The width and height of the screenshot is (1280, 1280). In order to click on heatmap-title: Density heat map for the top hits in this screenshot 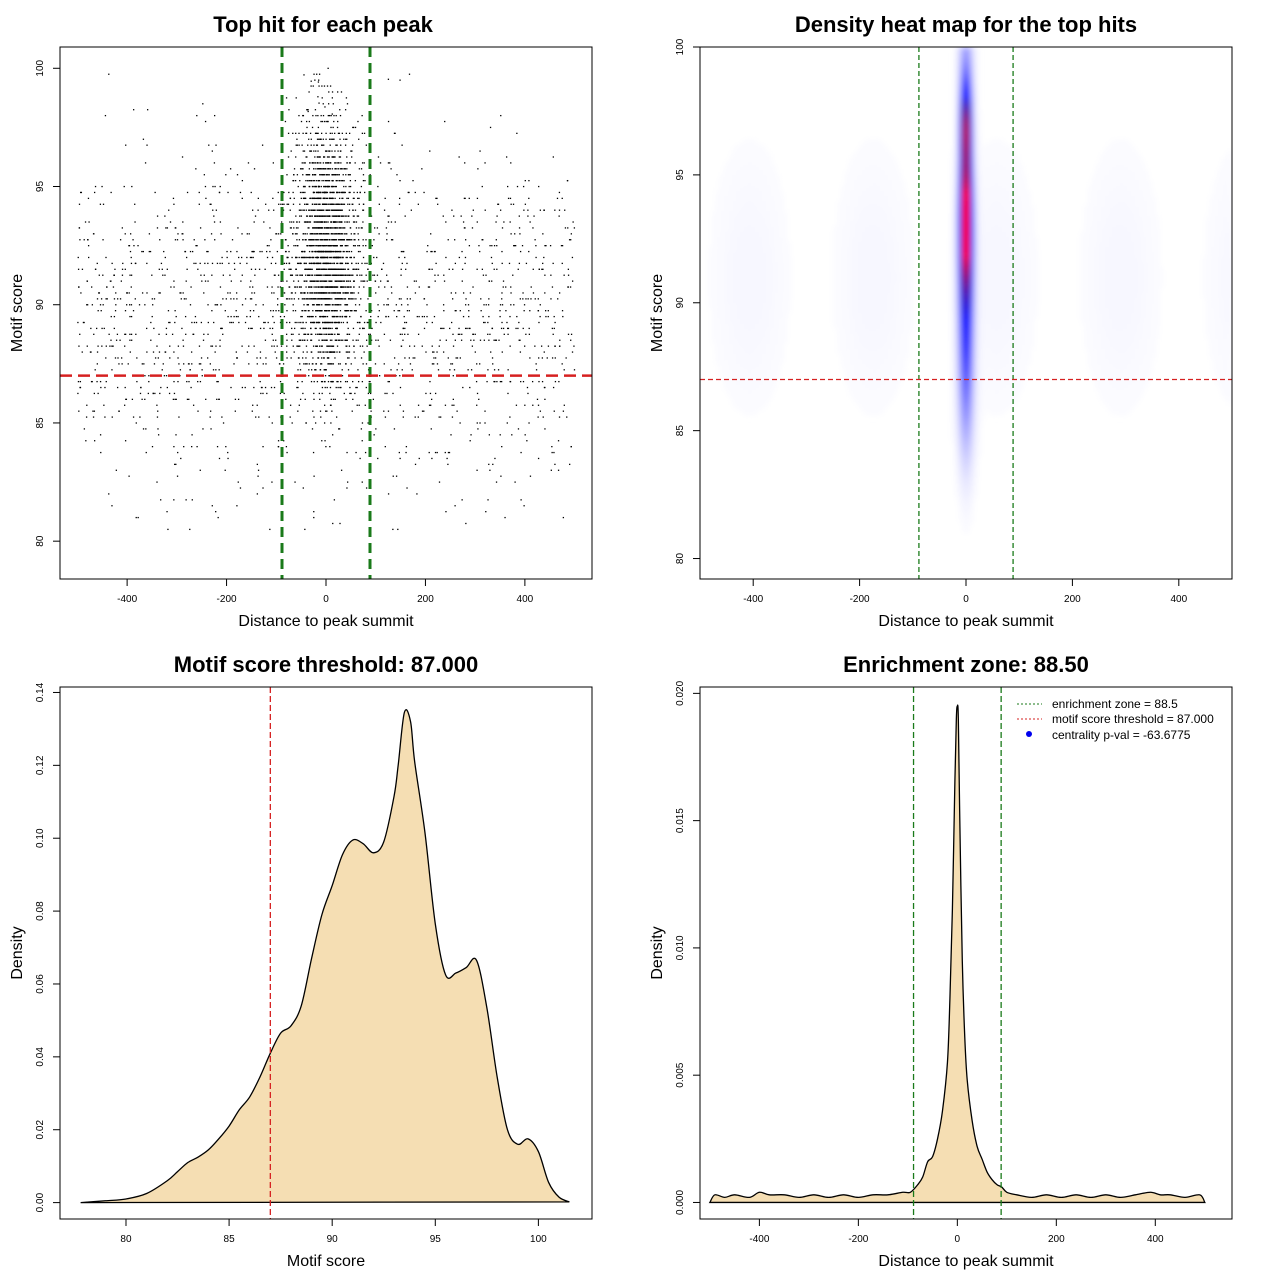, I will do `click(966, 24)`.